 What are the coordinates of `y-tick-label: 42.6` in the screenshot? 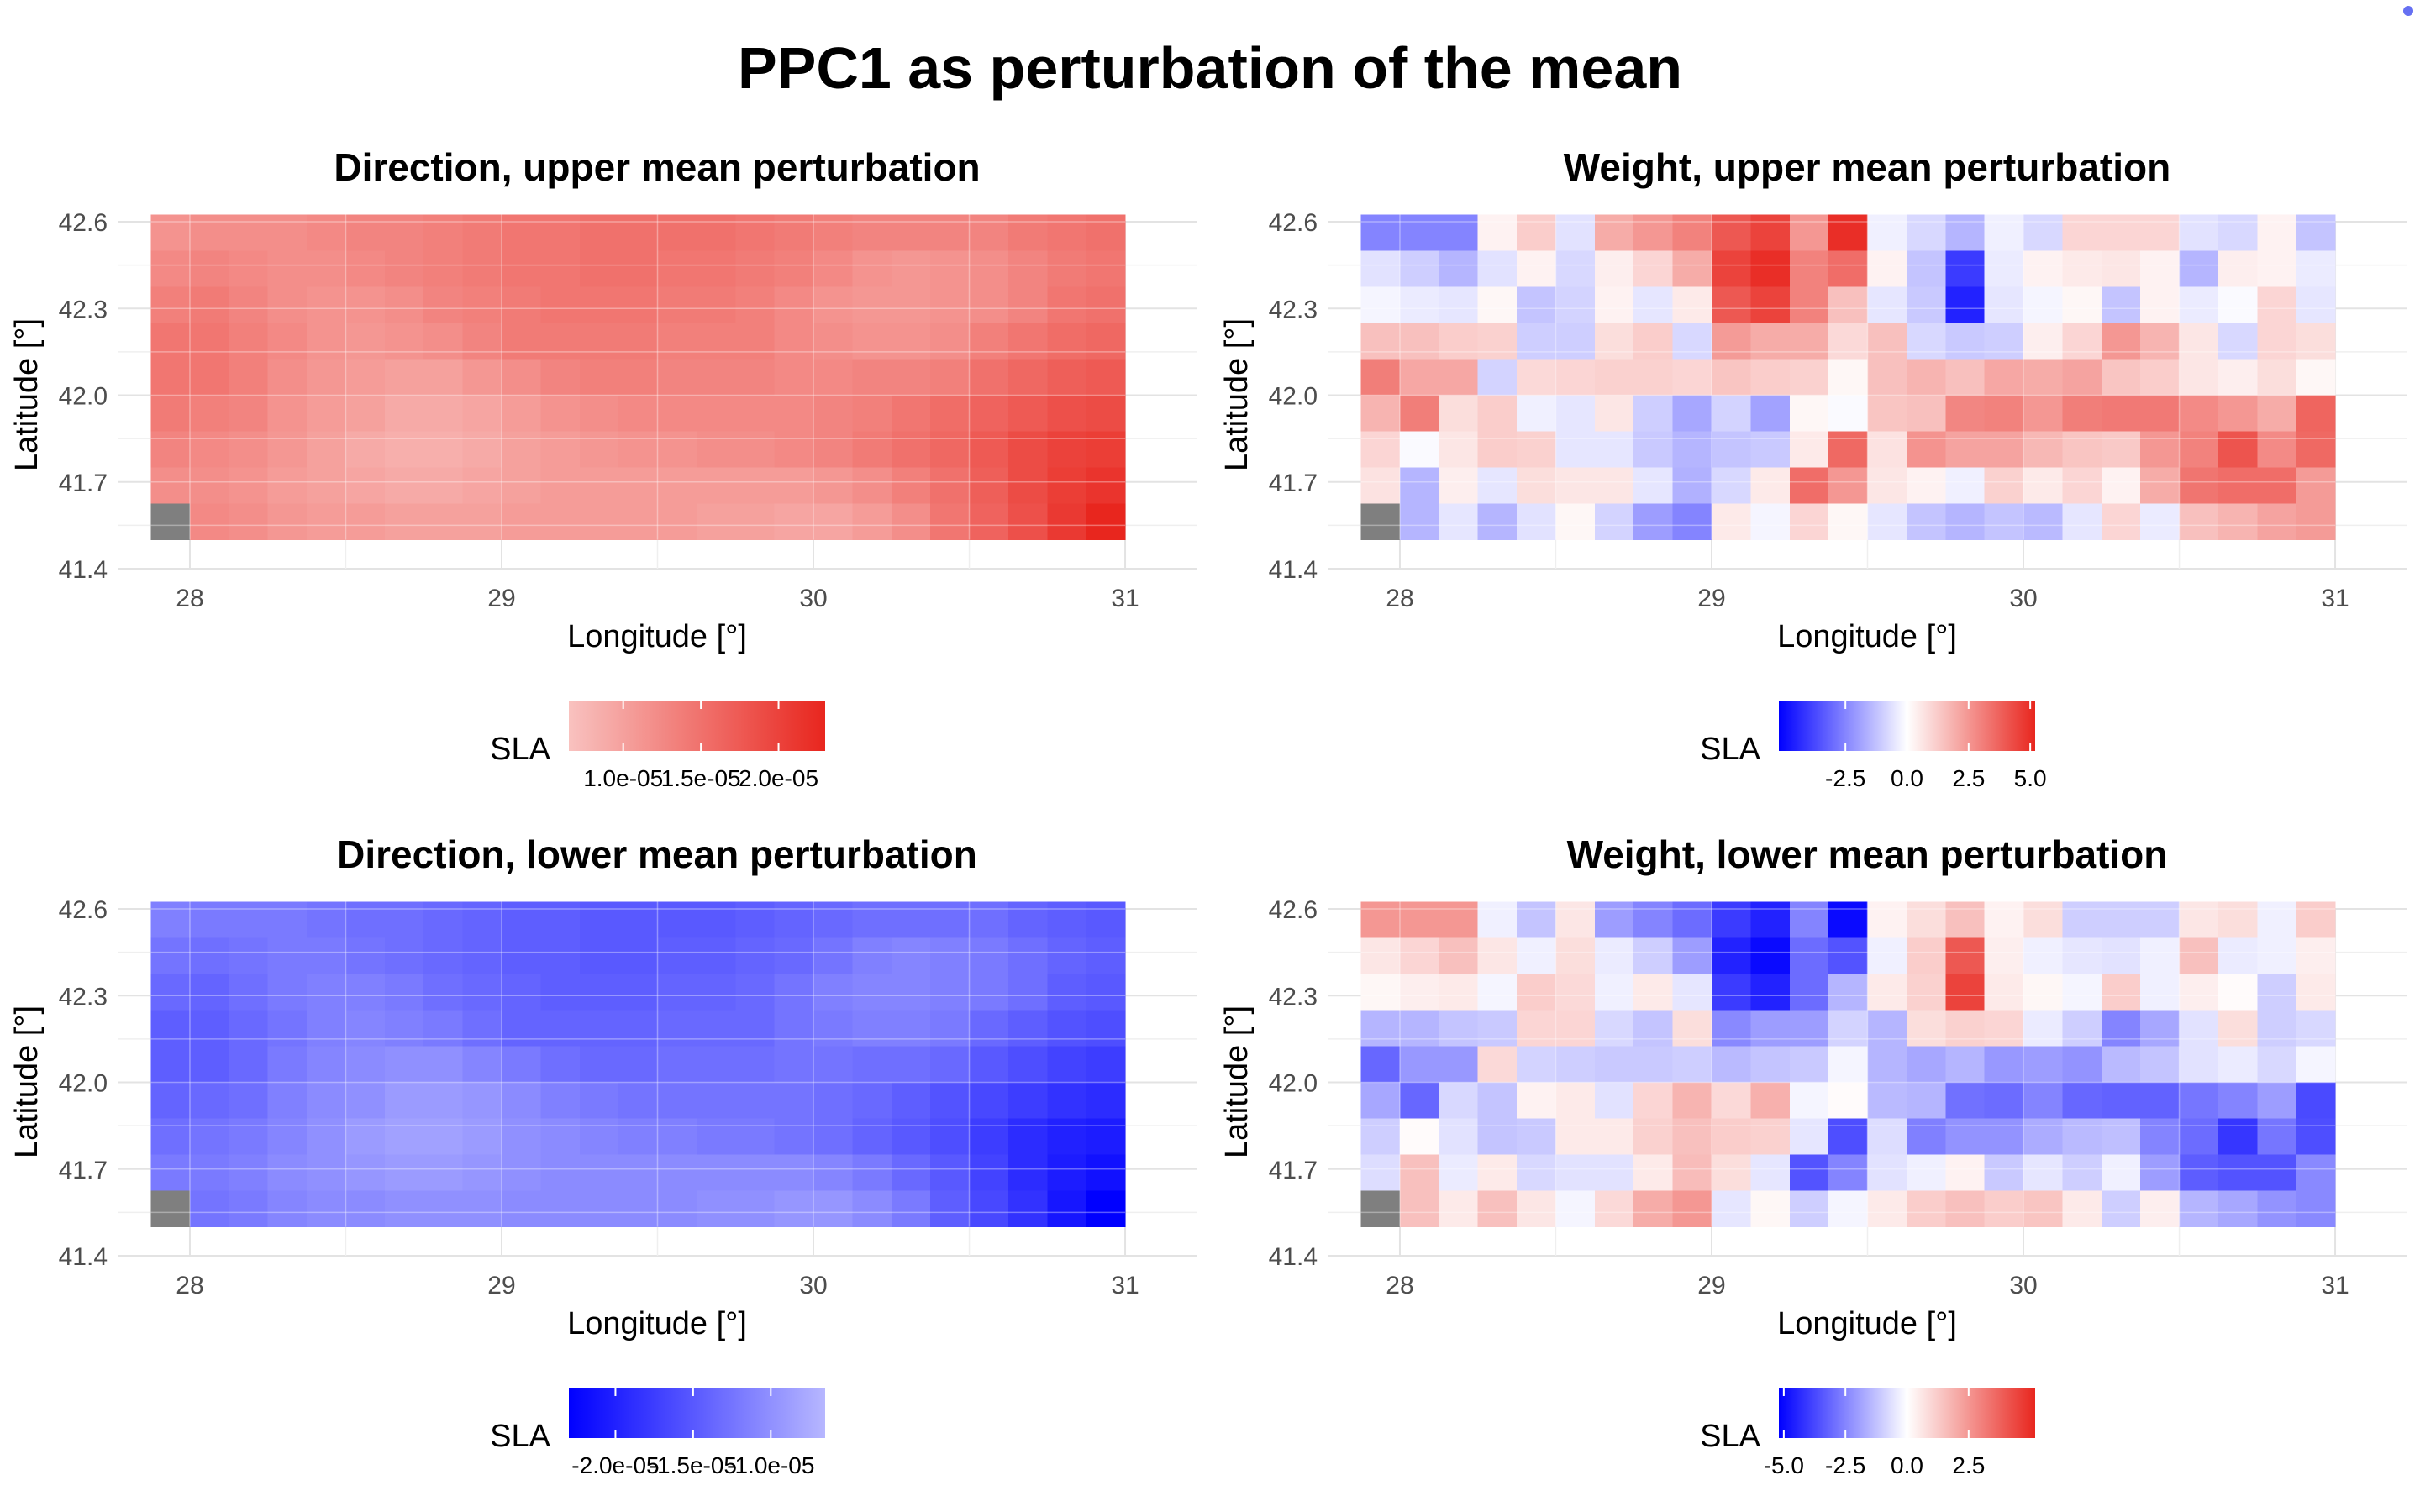 It's located at (83, 223).